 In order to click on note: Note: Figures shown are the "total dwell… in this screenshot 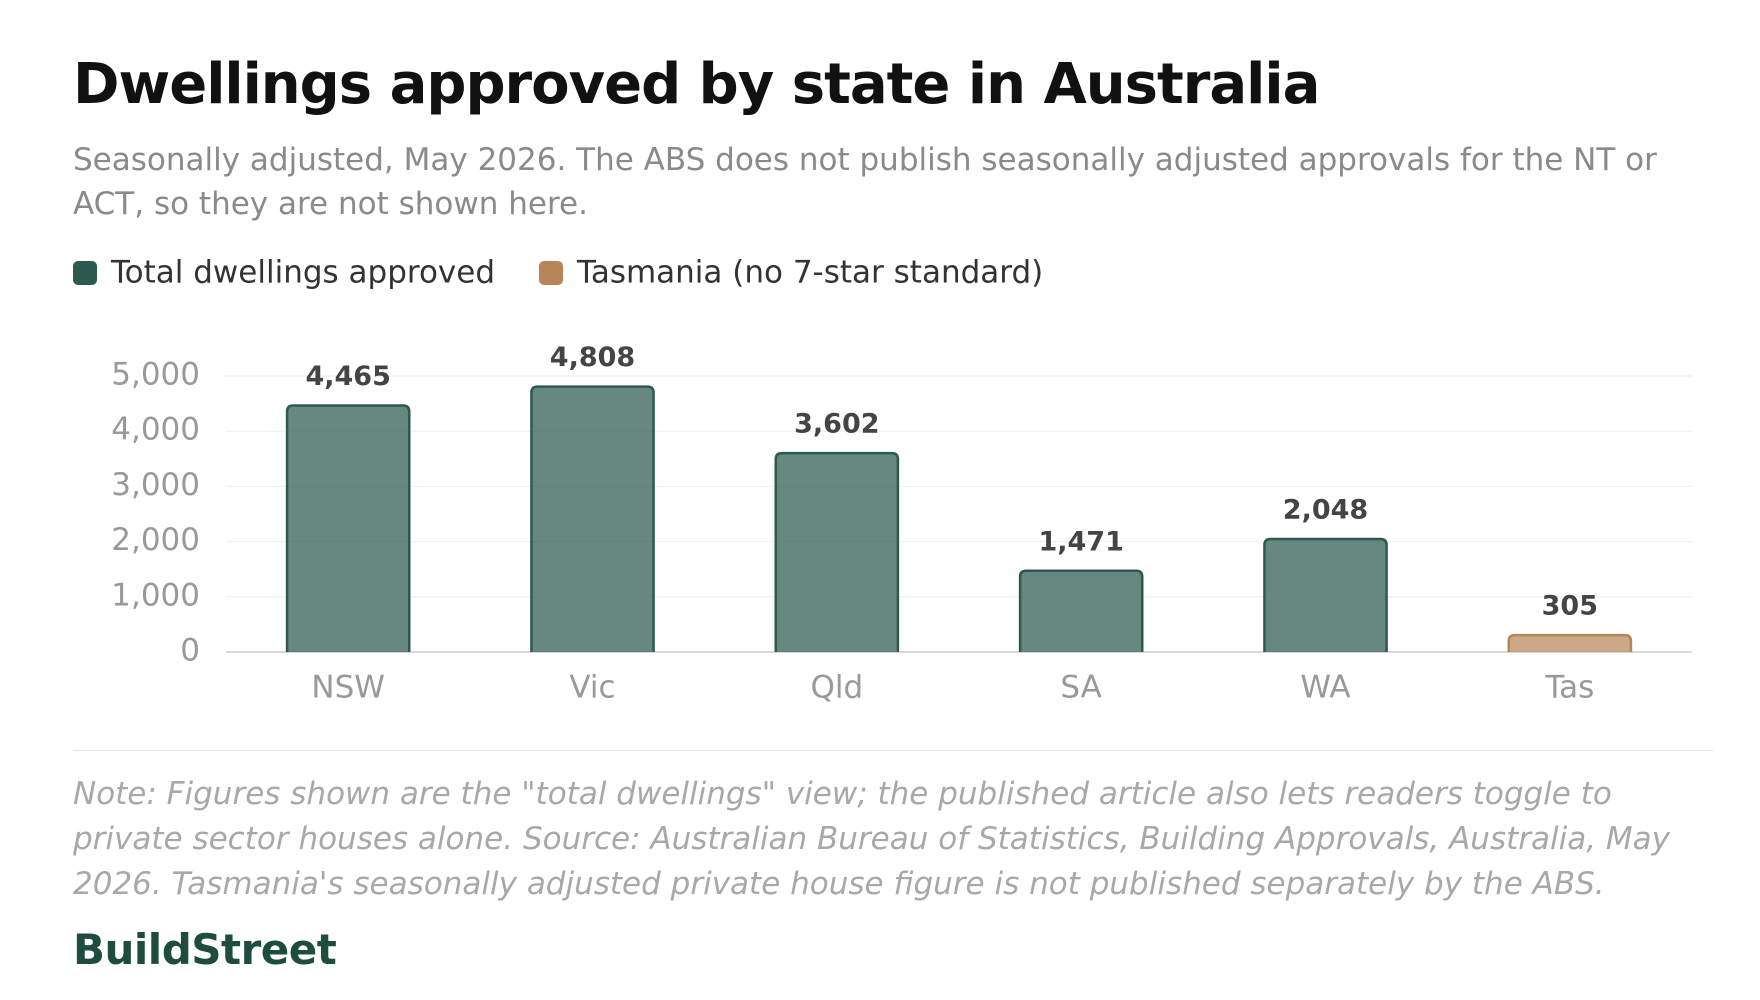, I will do `click(872, 839)`.